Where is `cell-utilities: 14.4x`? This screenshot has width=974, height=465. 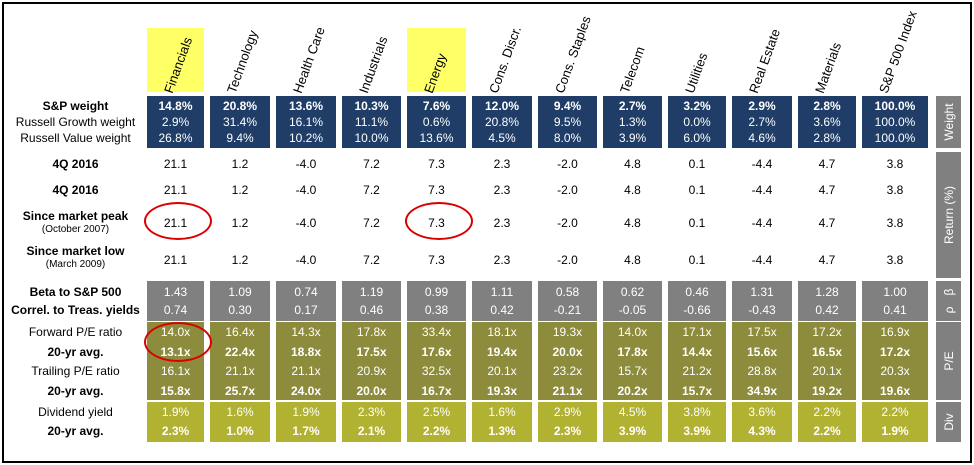 cell-utilities: 14.4x is located at coordinates (697, 351).